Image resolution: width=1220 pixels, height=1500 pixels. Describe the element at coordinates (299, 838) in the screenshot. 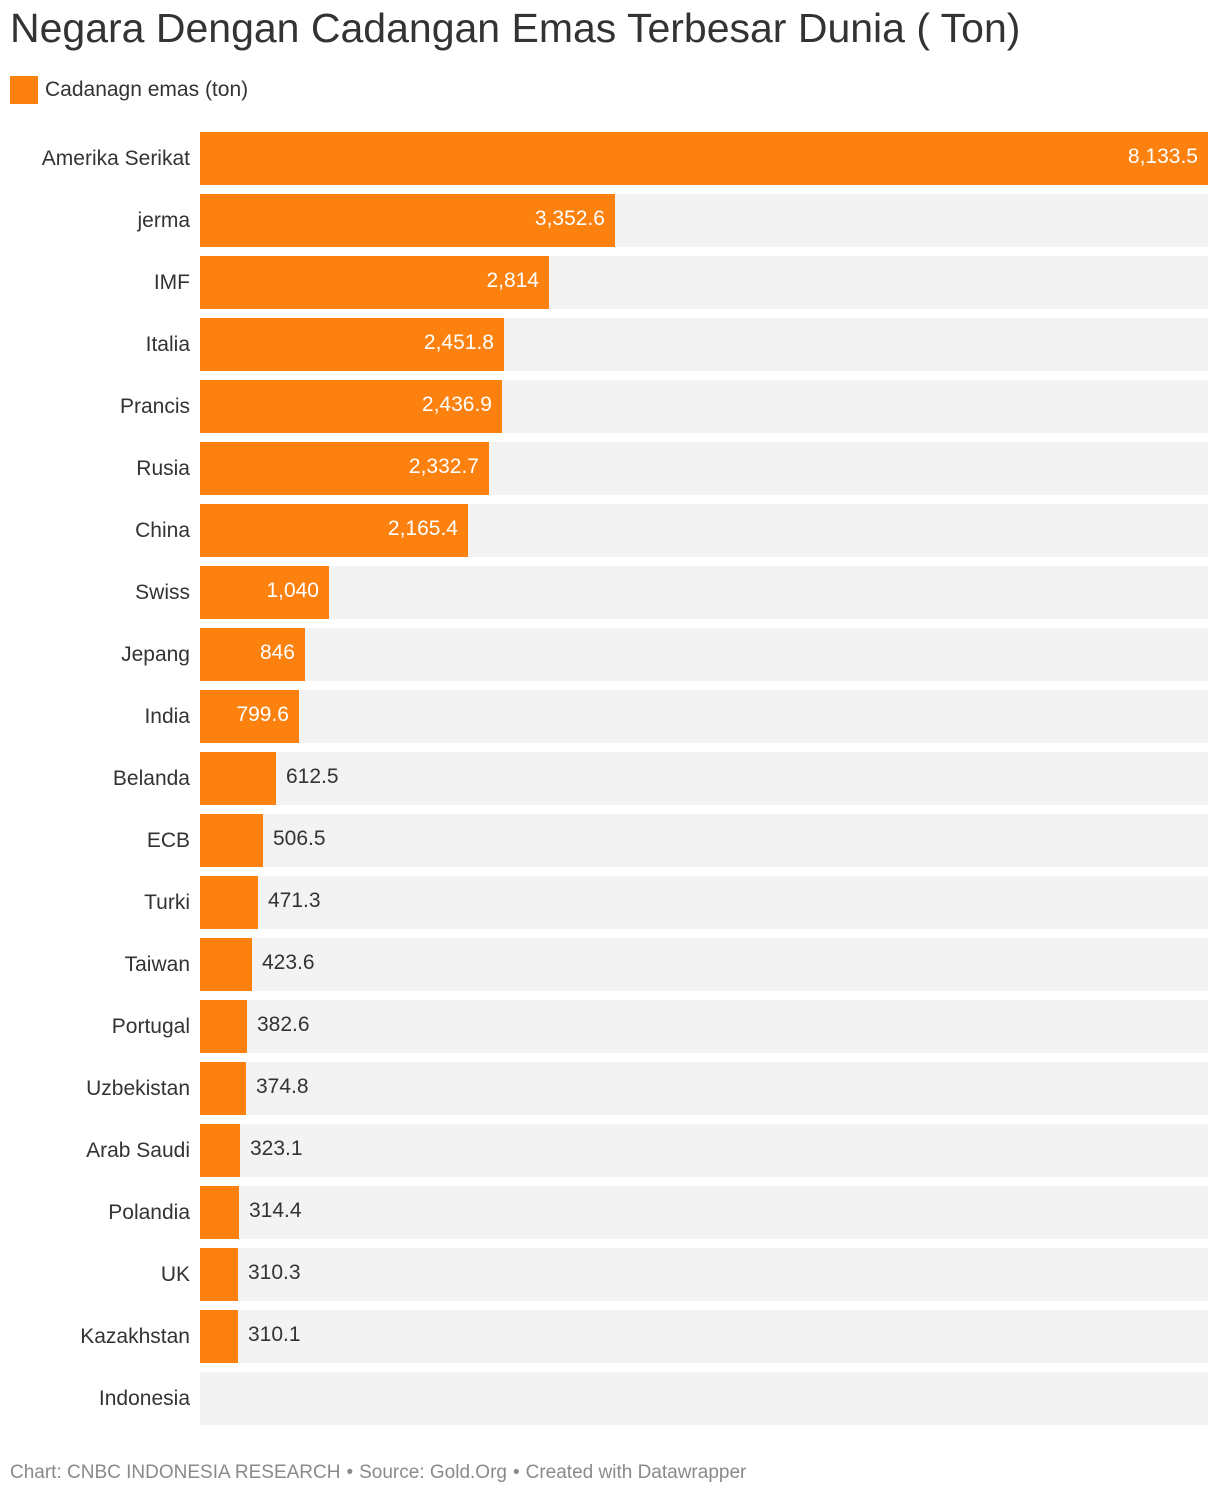

I see `value-label: 506.5` at that location.